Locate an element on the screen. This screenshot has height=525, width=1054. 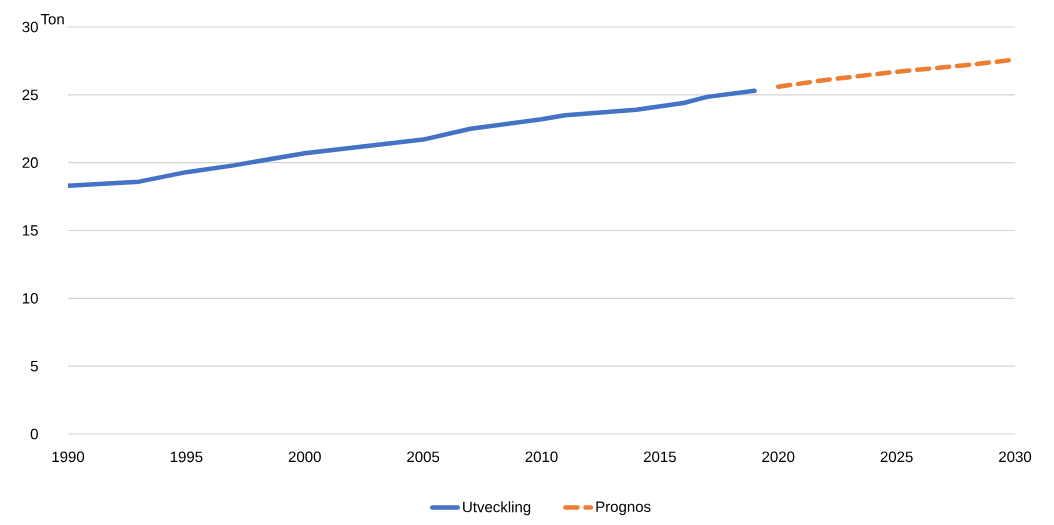
x-tick-label: 2020 is located at coordinates (778, 457).